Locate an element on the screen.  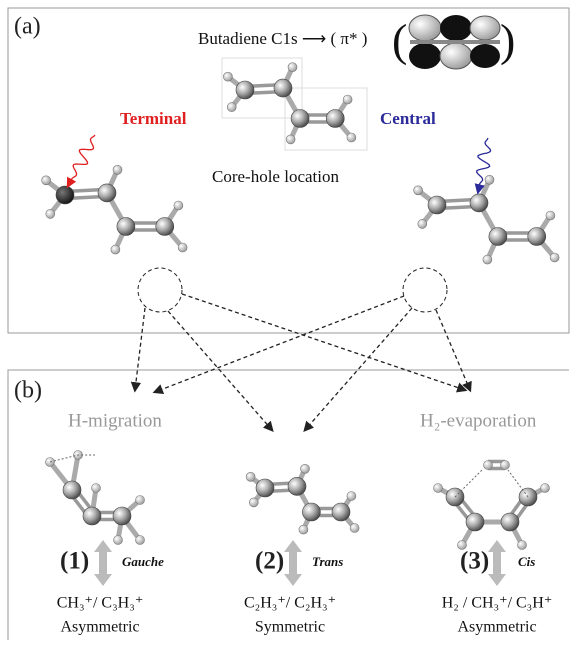
title: Butadiene C1s ⟶ ( π* ) is located at coordinates (282, 38).